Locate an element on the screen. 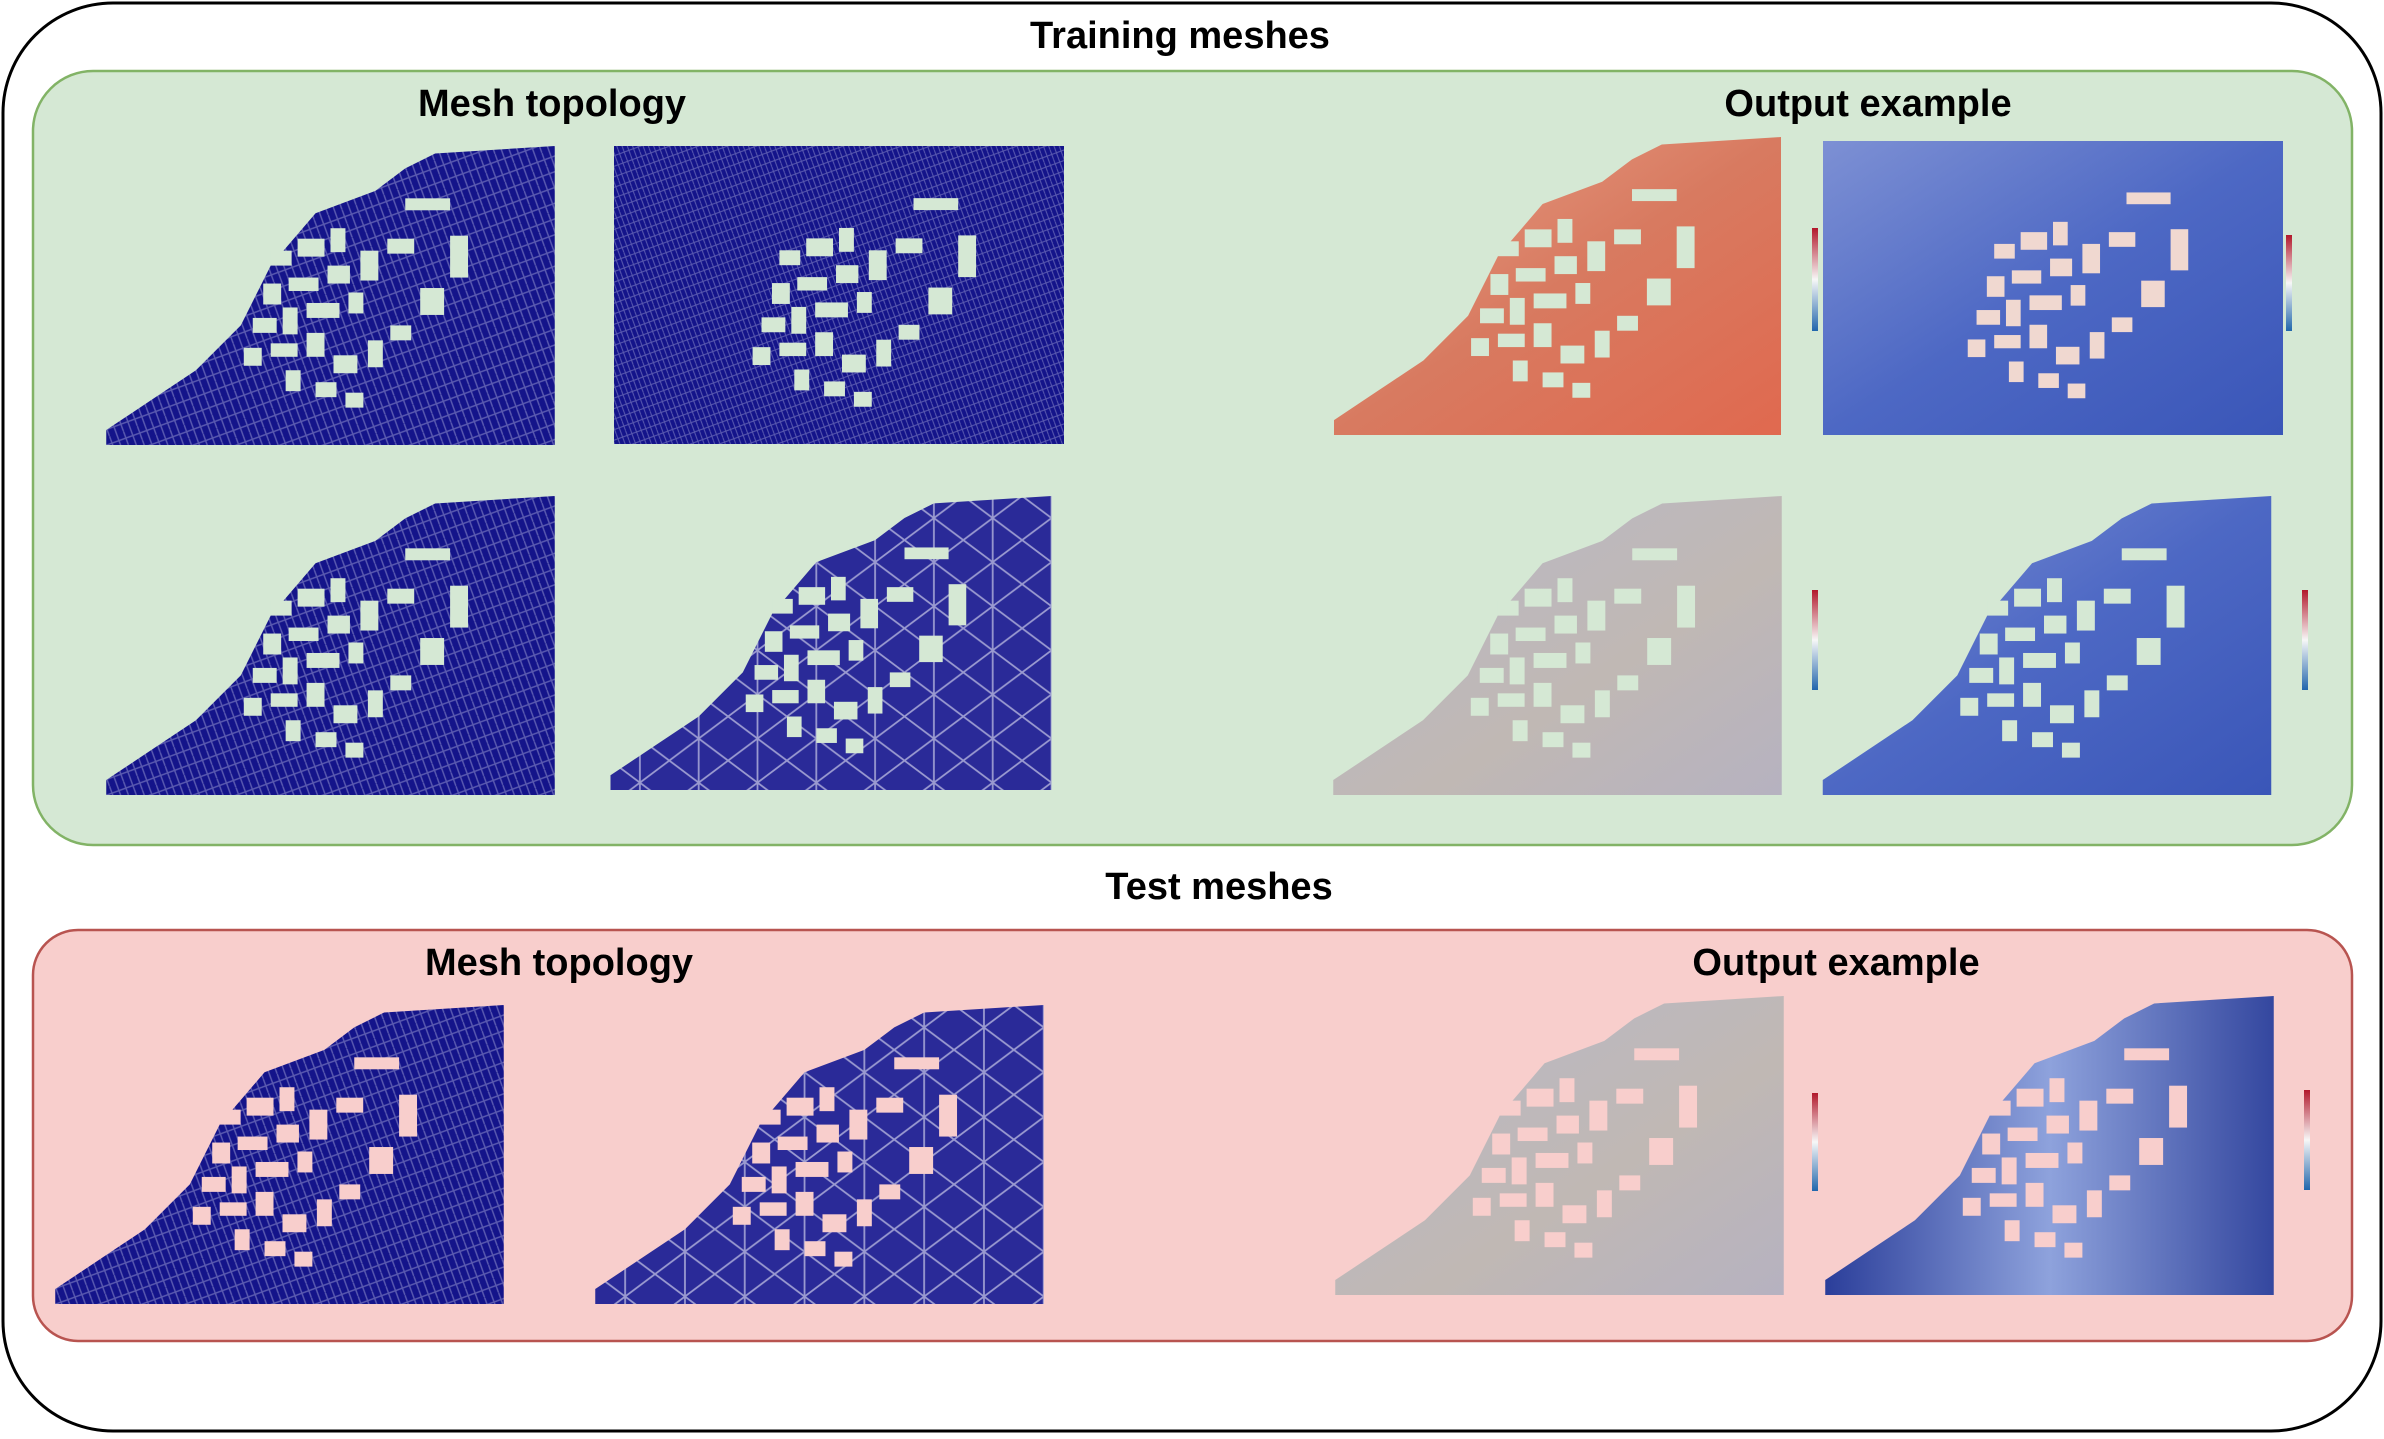 Image resolution: width=2384 pixels, height=1439 pixels. output-image is located at coordinates (2053, 288).